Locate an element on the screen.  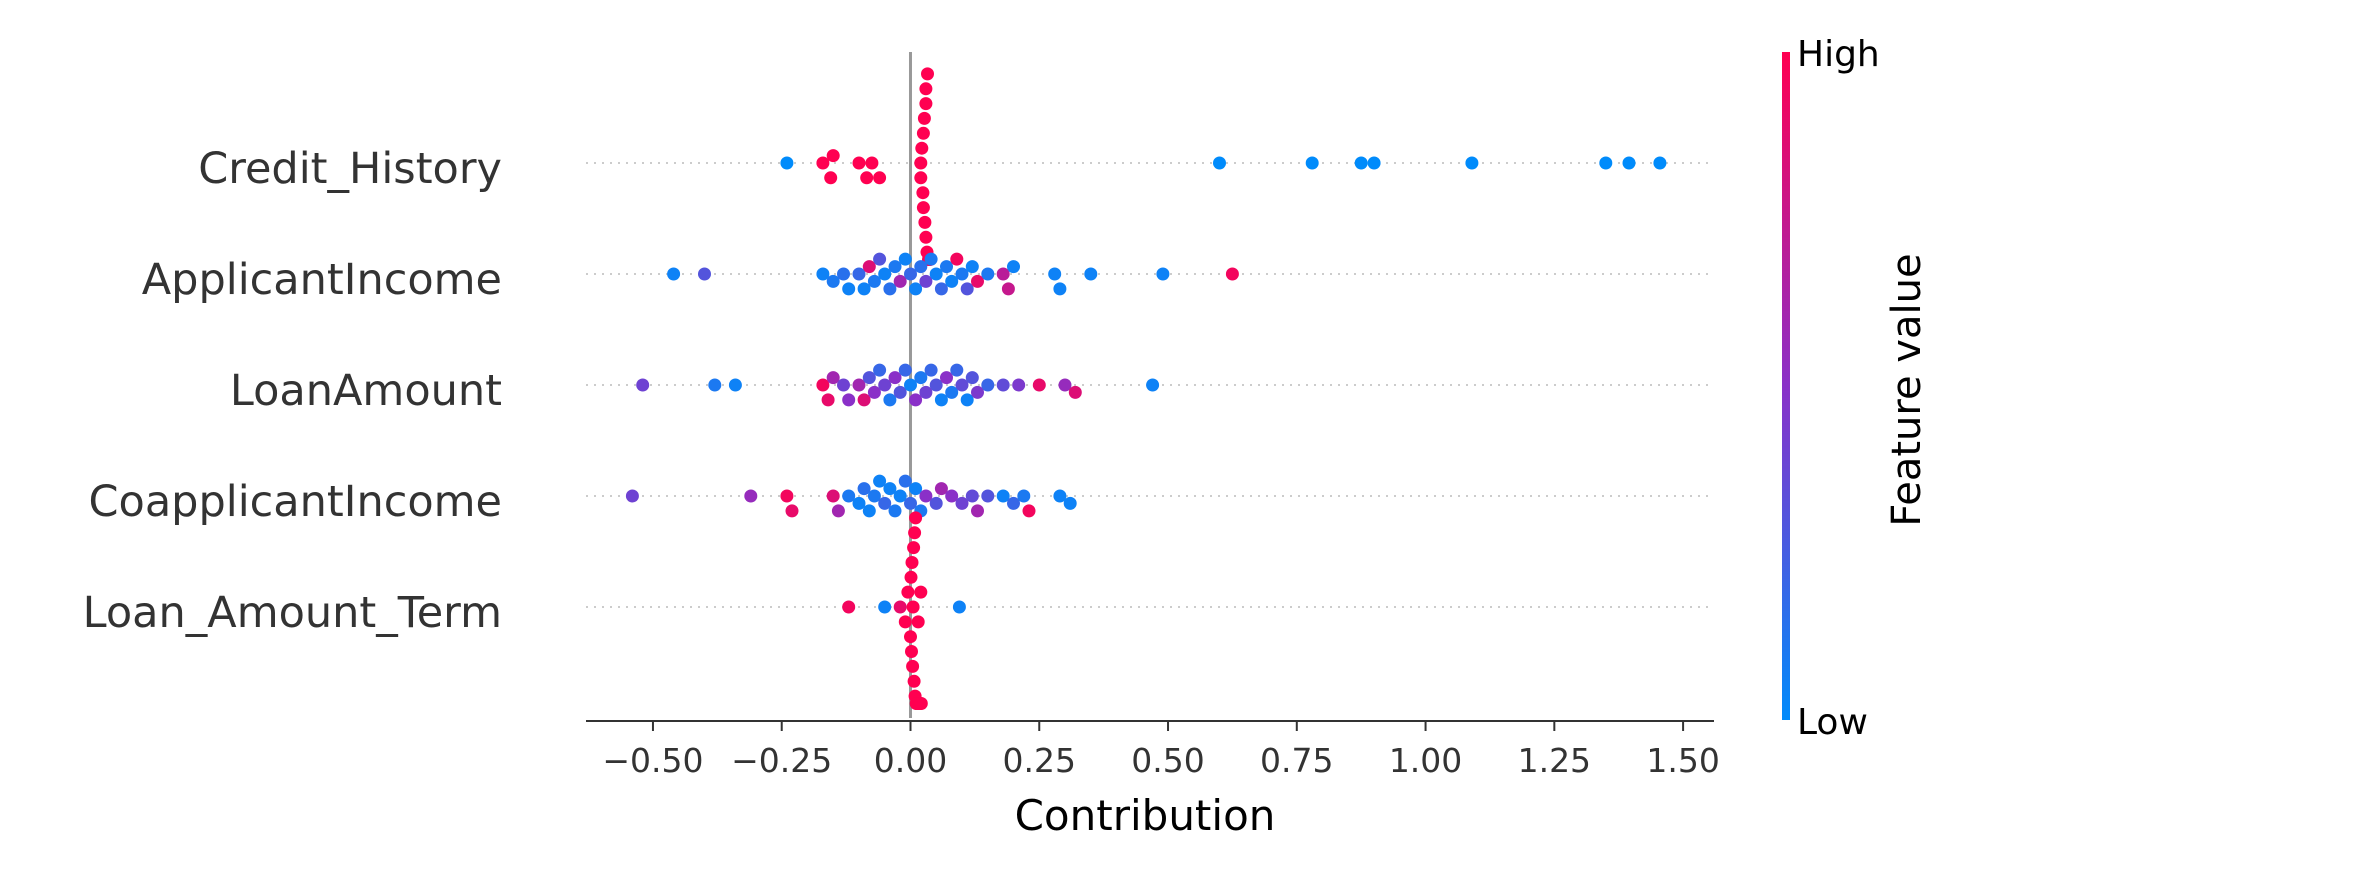
x-tick-label: −0.50 is located at coordinates (652, 760).